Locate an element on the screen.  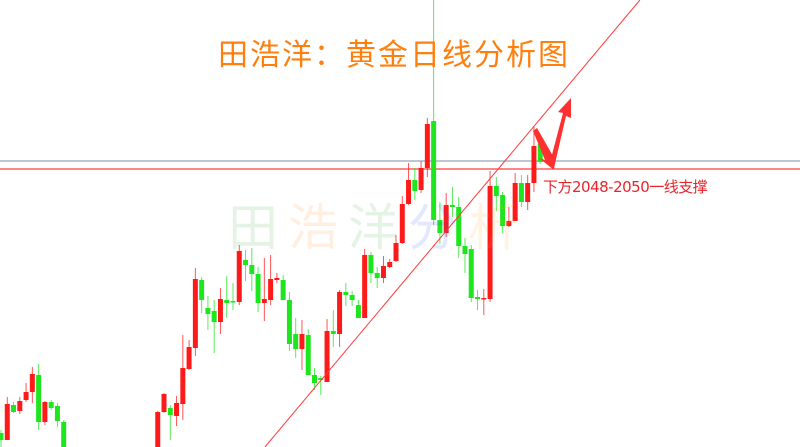
watermark-char: 田 is located at coordinates (258, 228).